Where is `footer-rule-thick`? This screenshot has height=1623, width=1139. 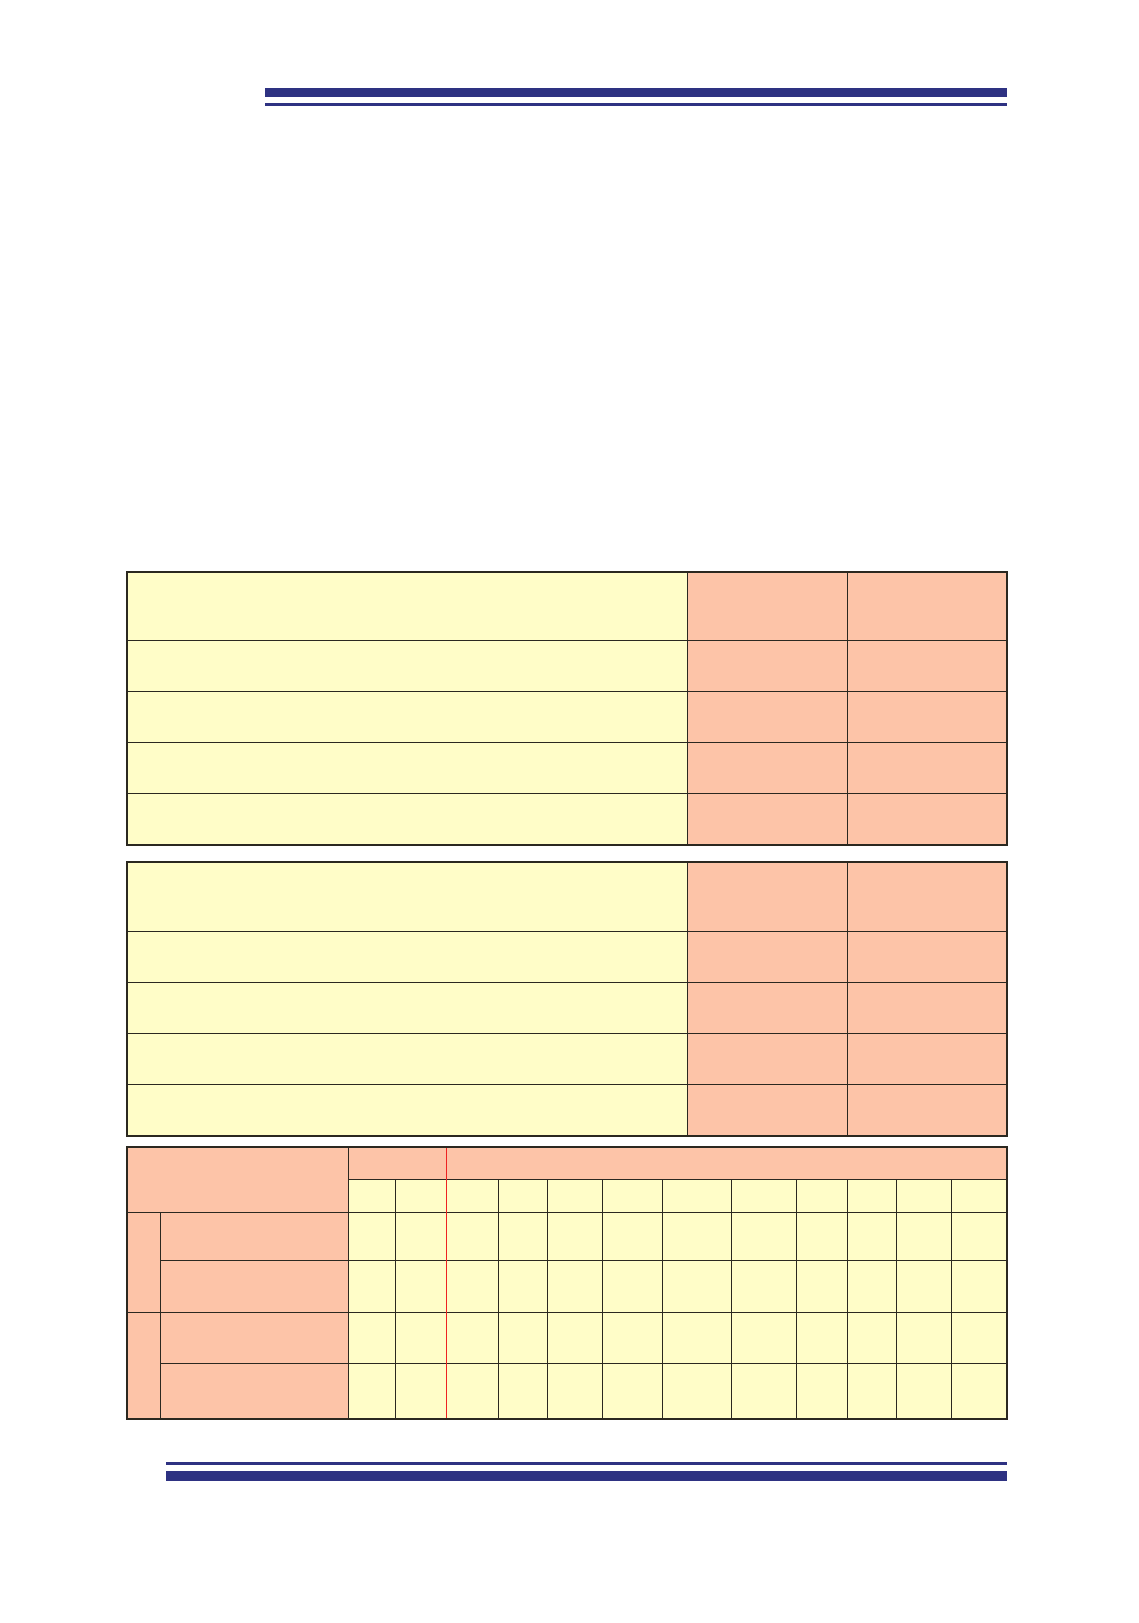
footer-rule-thick is located at coordinates (586, 1476).